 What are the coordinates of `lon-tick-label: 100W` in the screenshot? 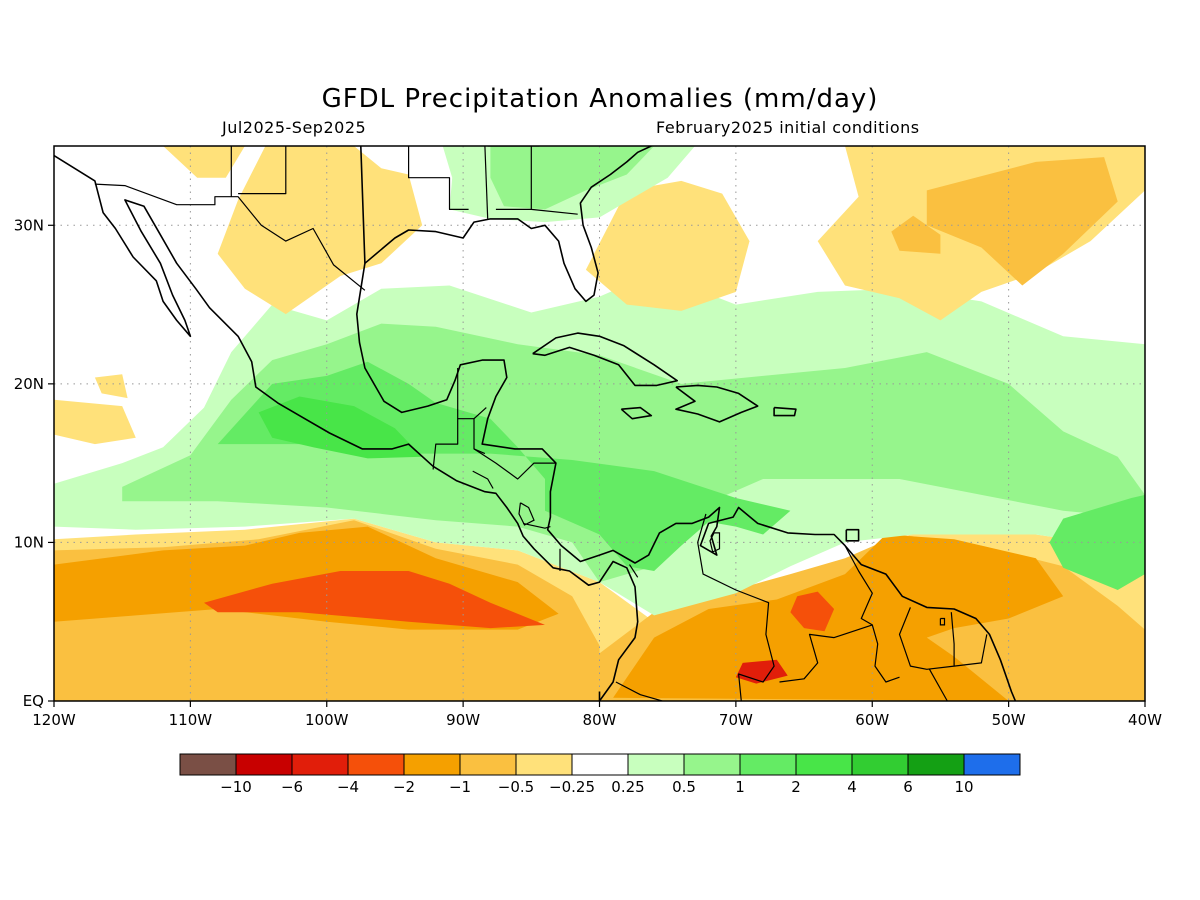 It's located at (327, 720).